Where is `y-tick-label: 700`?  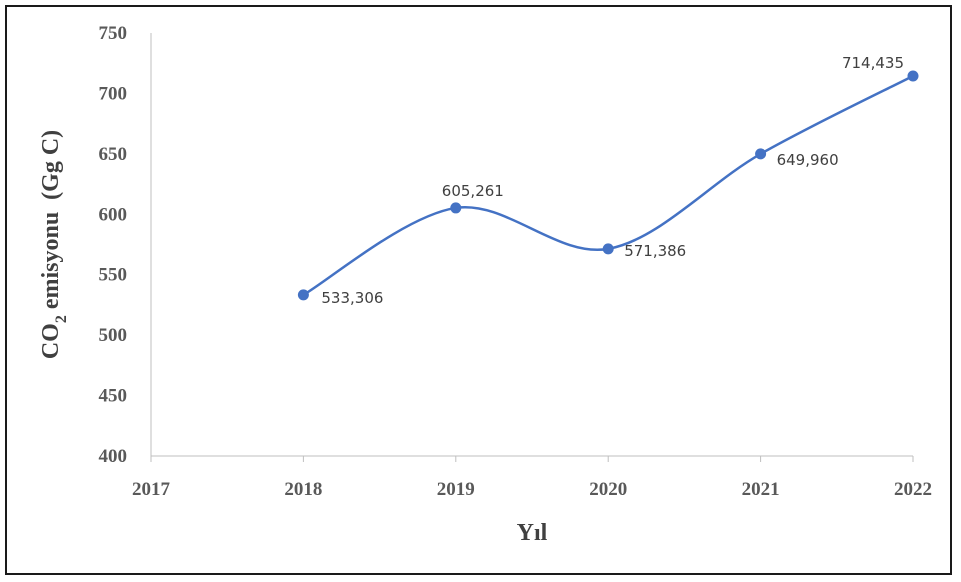 y-tick-label: 700 is located at coordinates (113, 93).